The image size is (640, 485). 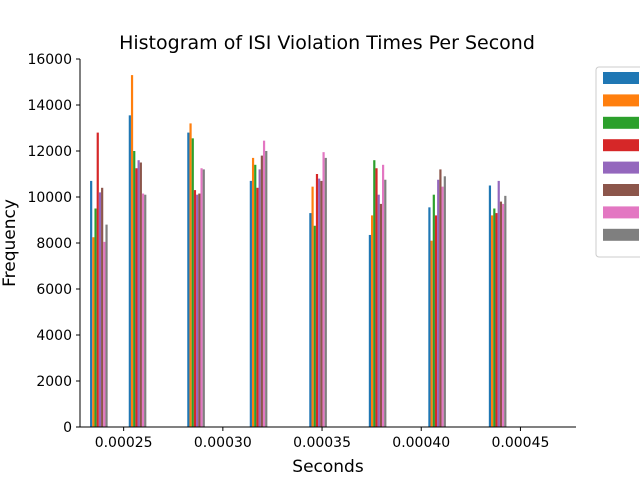 I want to click on x-axis-label: Seconds, so click(x=328, y=467).